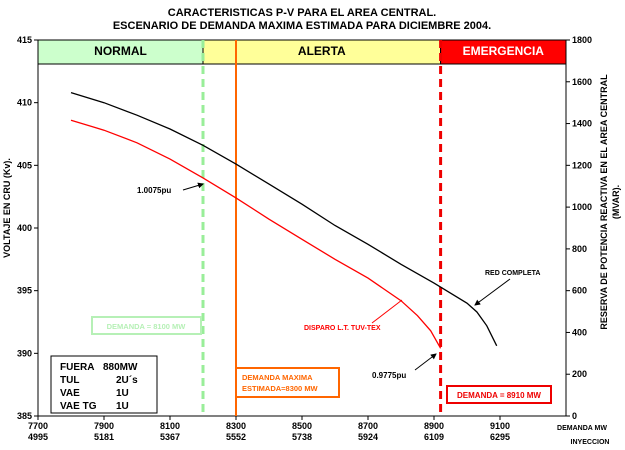 The width and height of the screenshot is (625, 450). I want to click on y-tick-label-4: 400, so click(24, 228).